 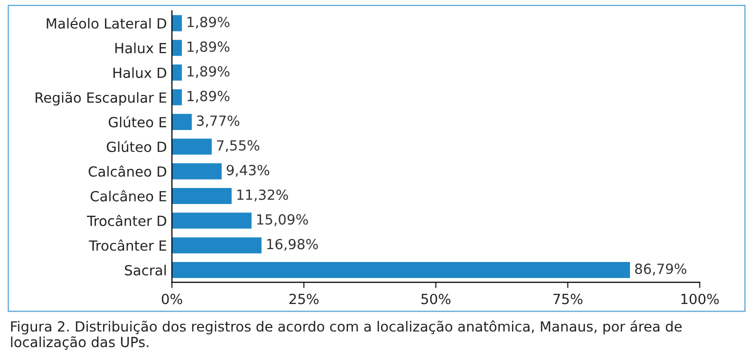 What do you see at coordinates (218, 121) in the screenshot?
I see `data-label: 3,77%` at bounding box center [218, 121].